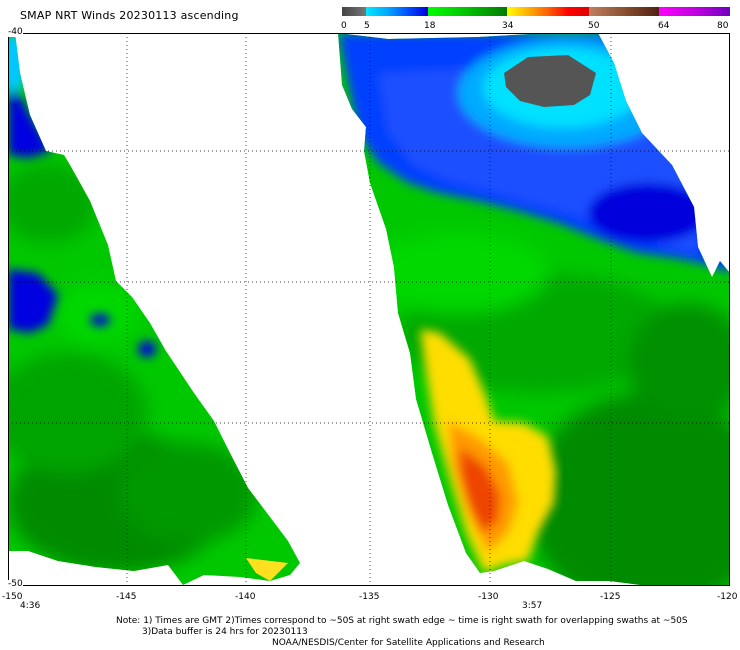 The image size is (740, 650). Describe the element at coordinates (129, 15) in the screenshot. I see `map-title: SMAP NRT Winds 20230113 ascending` at that location.